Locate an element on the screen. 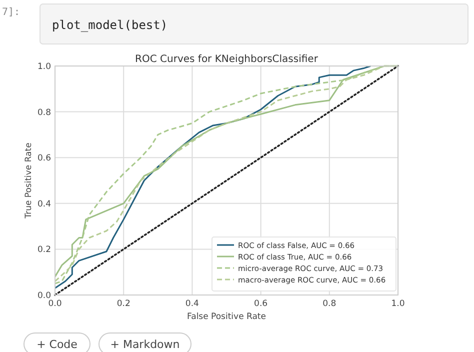 The height and width of the screenshot is (352, 474). y-tick-label: 0.8 is located at coordinates (44, 113).